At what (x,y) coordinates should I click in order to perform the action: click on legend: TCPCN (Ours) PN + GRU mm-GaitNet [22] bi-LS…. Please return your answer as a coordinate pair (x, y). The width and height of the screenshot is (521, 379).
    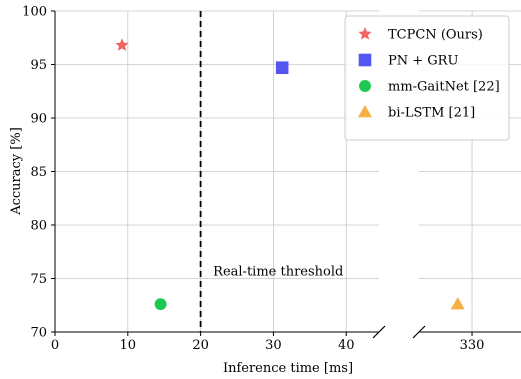
    Looking at the image, I should click on (427, 78).